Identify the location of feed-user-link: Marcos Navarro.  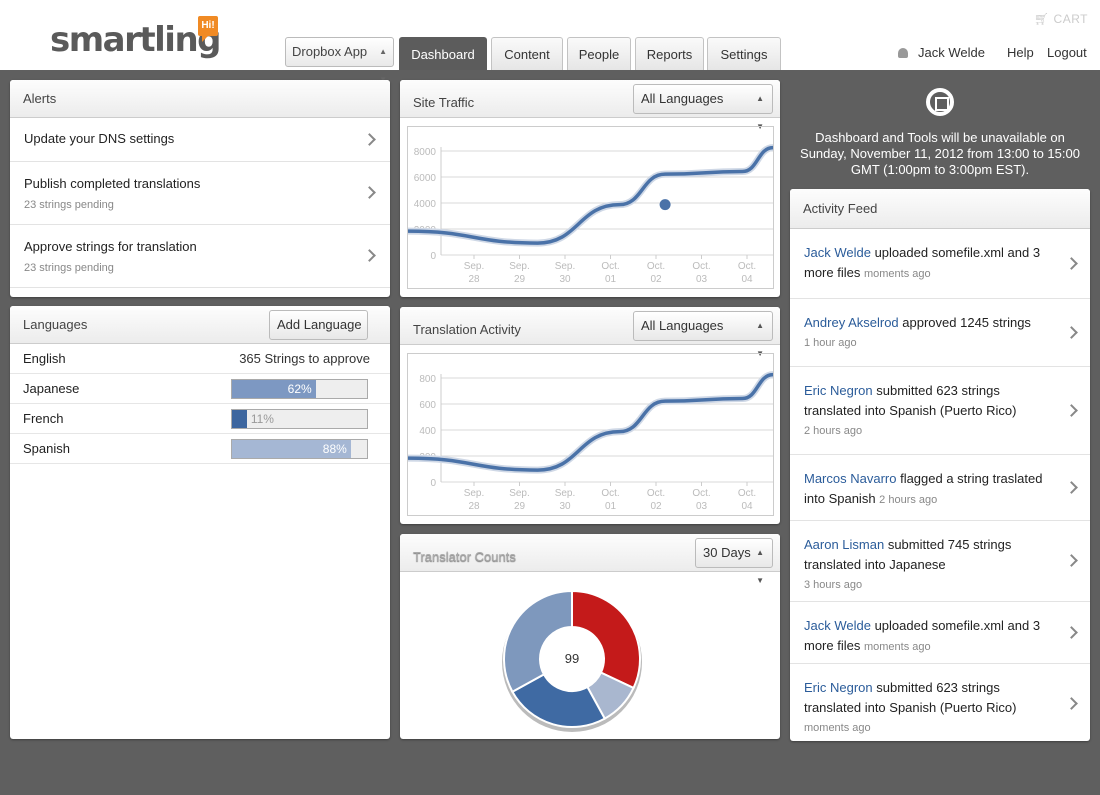
(850, 478).